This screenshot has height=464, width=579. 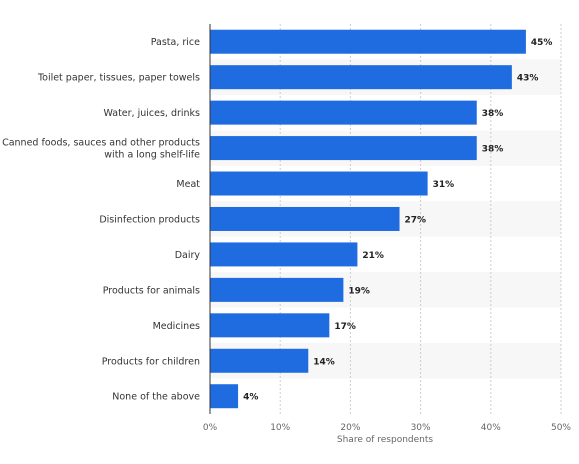 What do you see at coordinates (373, 256) in the screenshot?
I see `value-label: 21%` at bounding box center [373, 256].